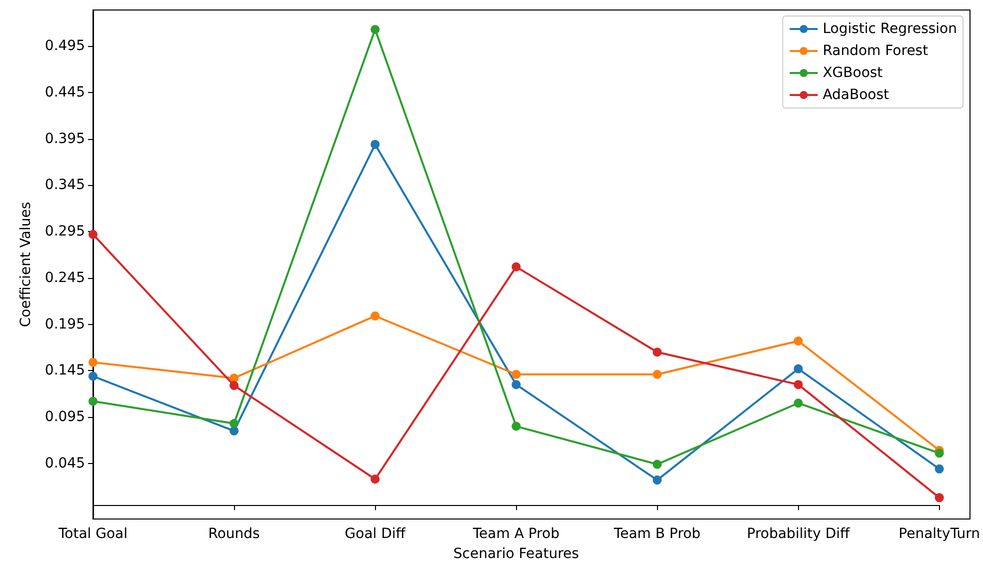 This screenshot has width=983, height=574. What do you see at coordinates (26, 265) in the screenshot?
I see `y-axis-title: Coefficient Values` at bounding box center [26, 265].